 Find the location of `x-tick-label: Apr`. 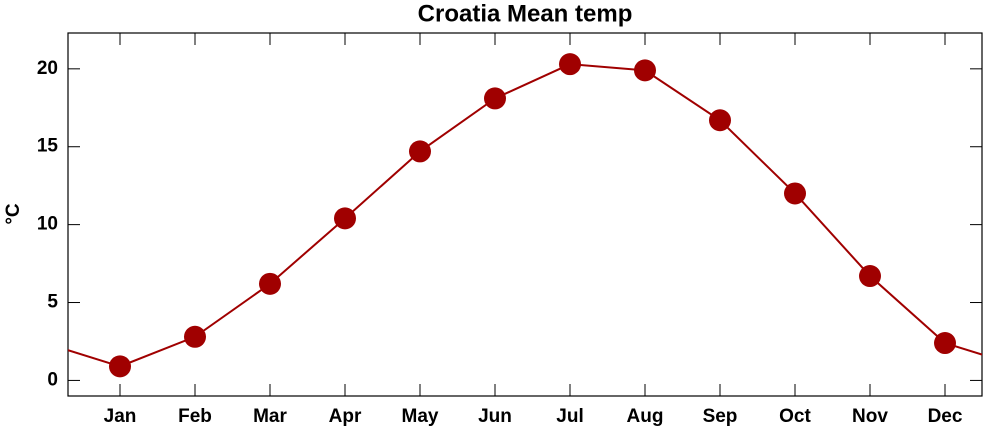

x-tick-label: Apr is located at coordinates (345, 416).